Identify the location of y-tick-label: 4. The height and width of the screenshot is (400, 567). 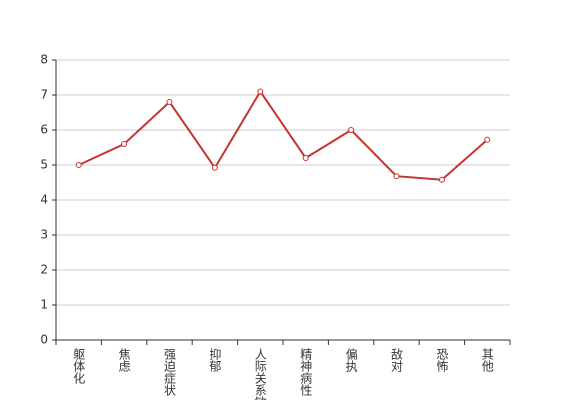
(44, 200).